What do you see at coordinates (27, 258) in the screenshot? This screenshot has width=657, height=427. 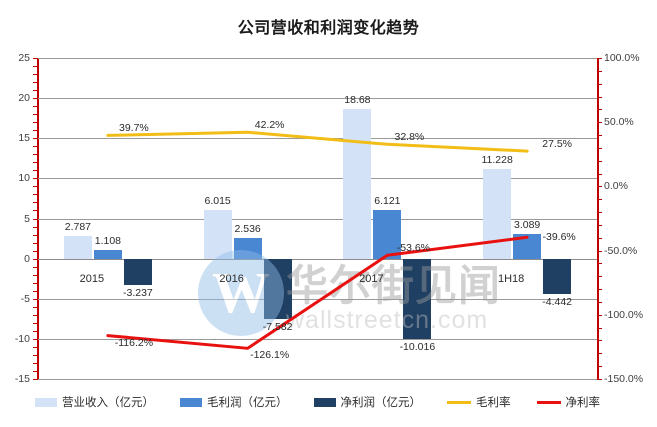 I see `y-axis-tick-label: 0` at bounding box center [27, 258].